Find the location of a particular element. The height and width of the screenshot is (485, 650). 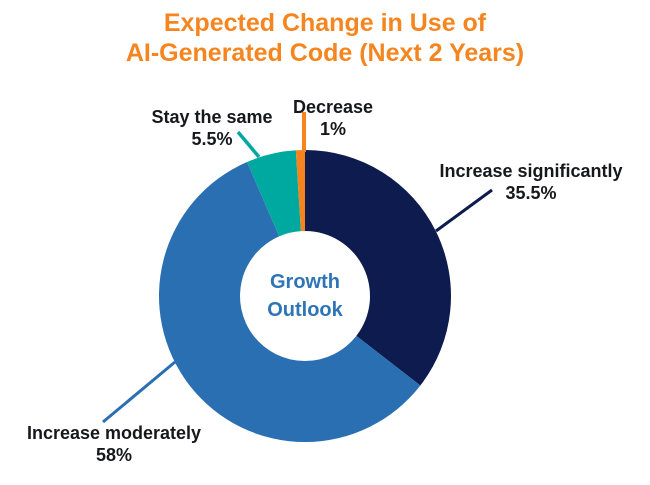

donut-center-label: Growth Outlook is located at coordinates (305, 296).